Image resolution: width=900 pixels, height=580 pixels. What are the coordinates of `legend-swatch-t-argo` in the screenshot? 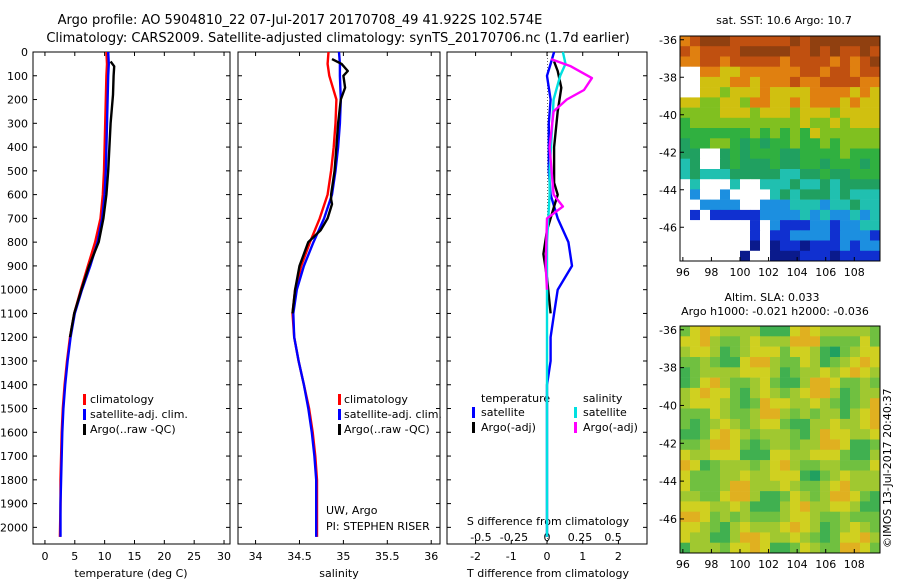 It's located at (473, 427).